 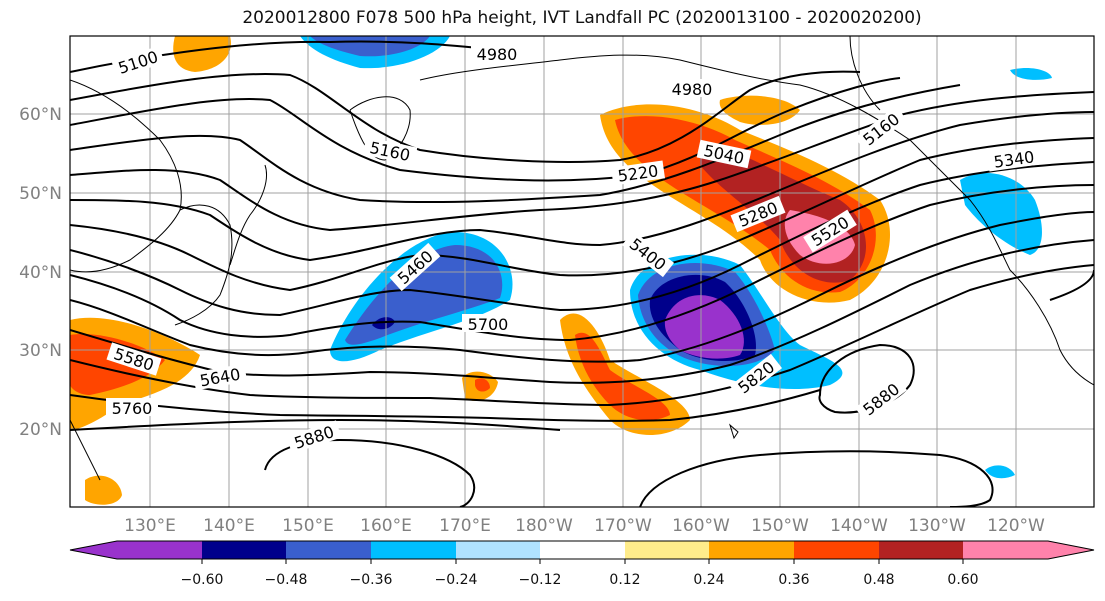 I want to click on colorbar-tick-label: 0.12, so click(x=624, y=580).